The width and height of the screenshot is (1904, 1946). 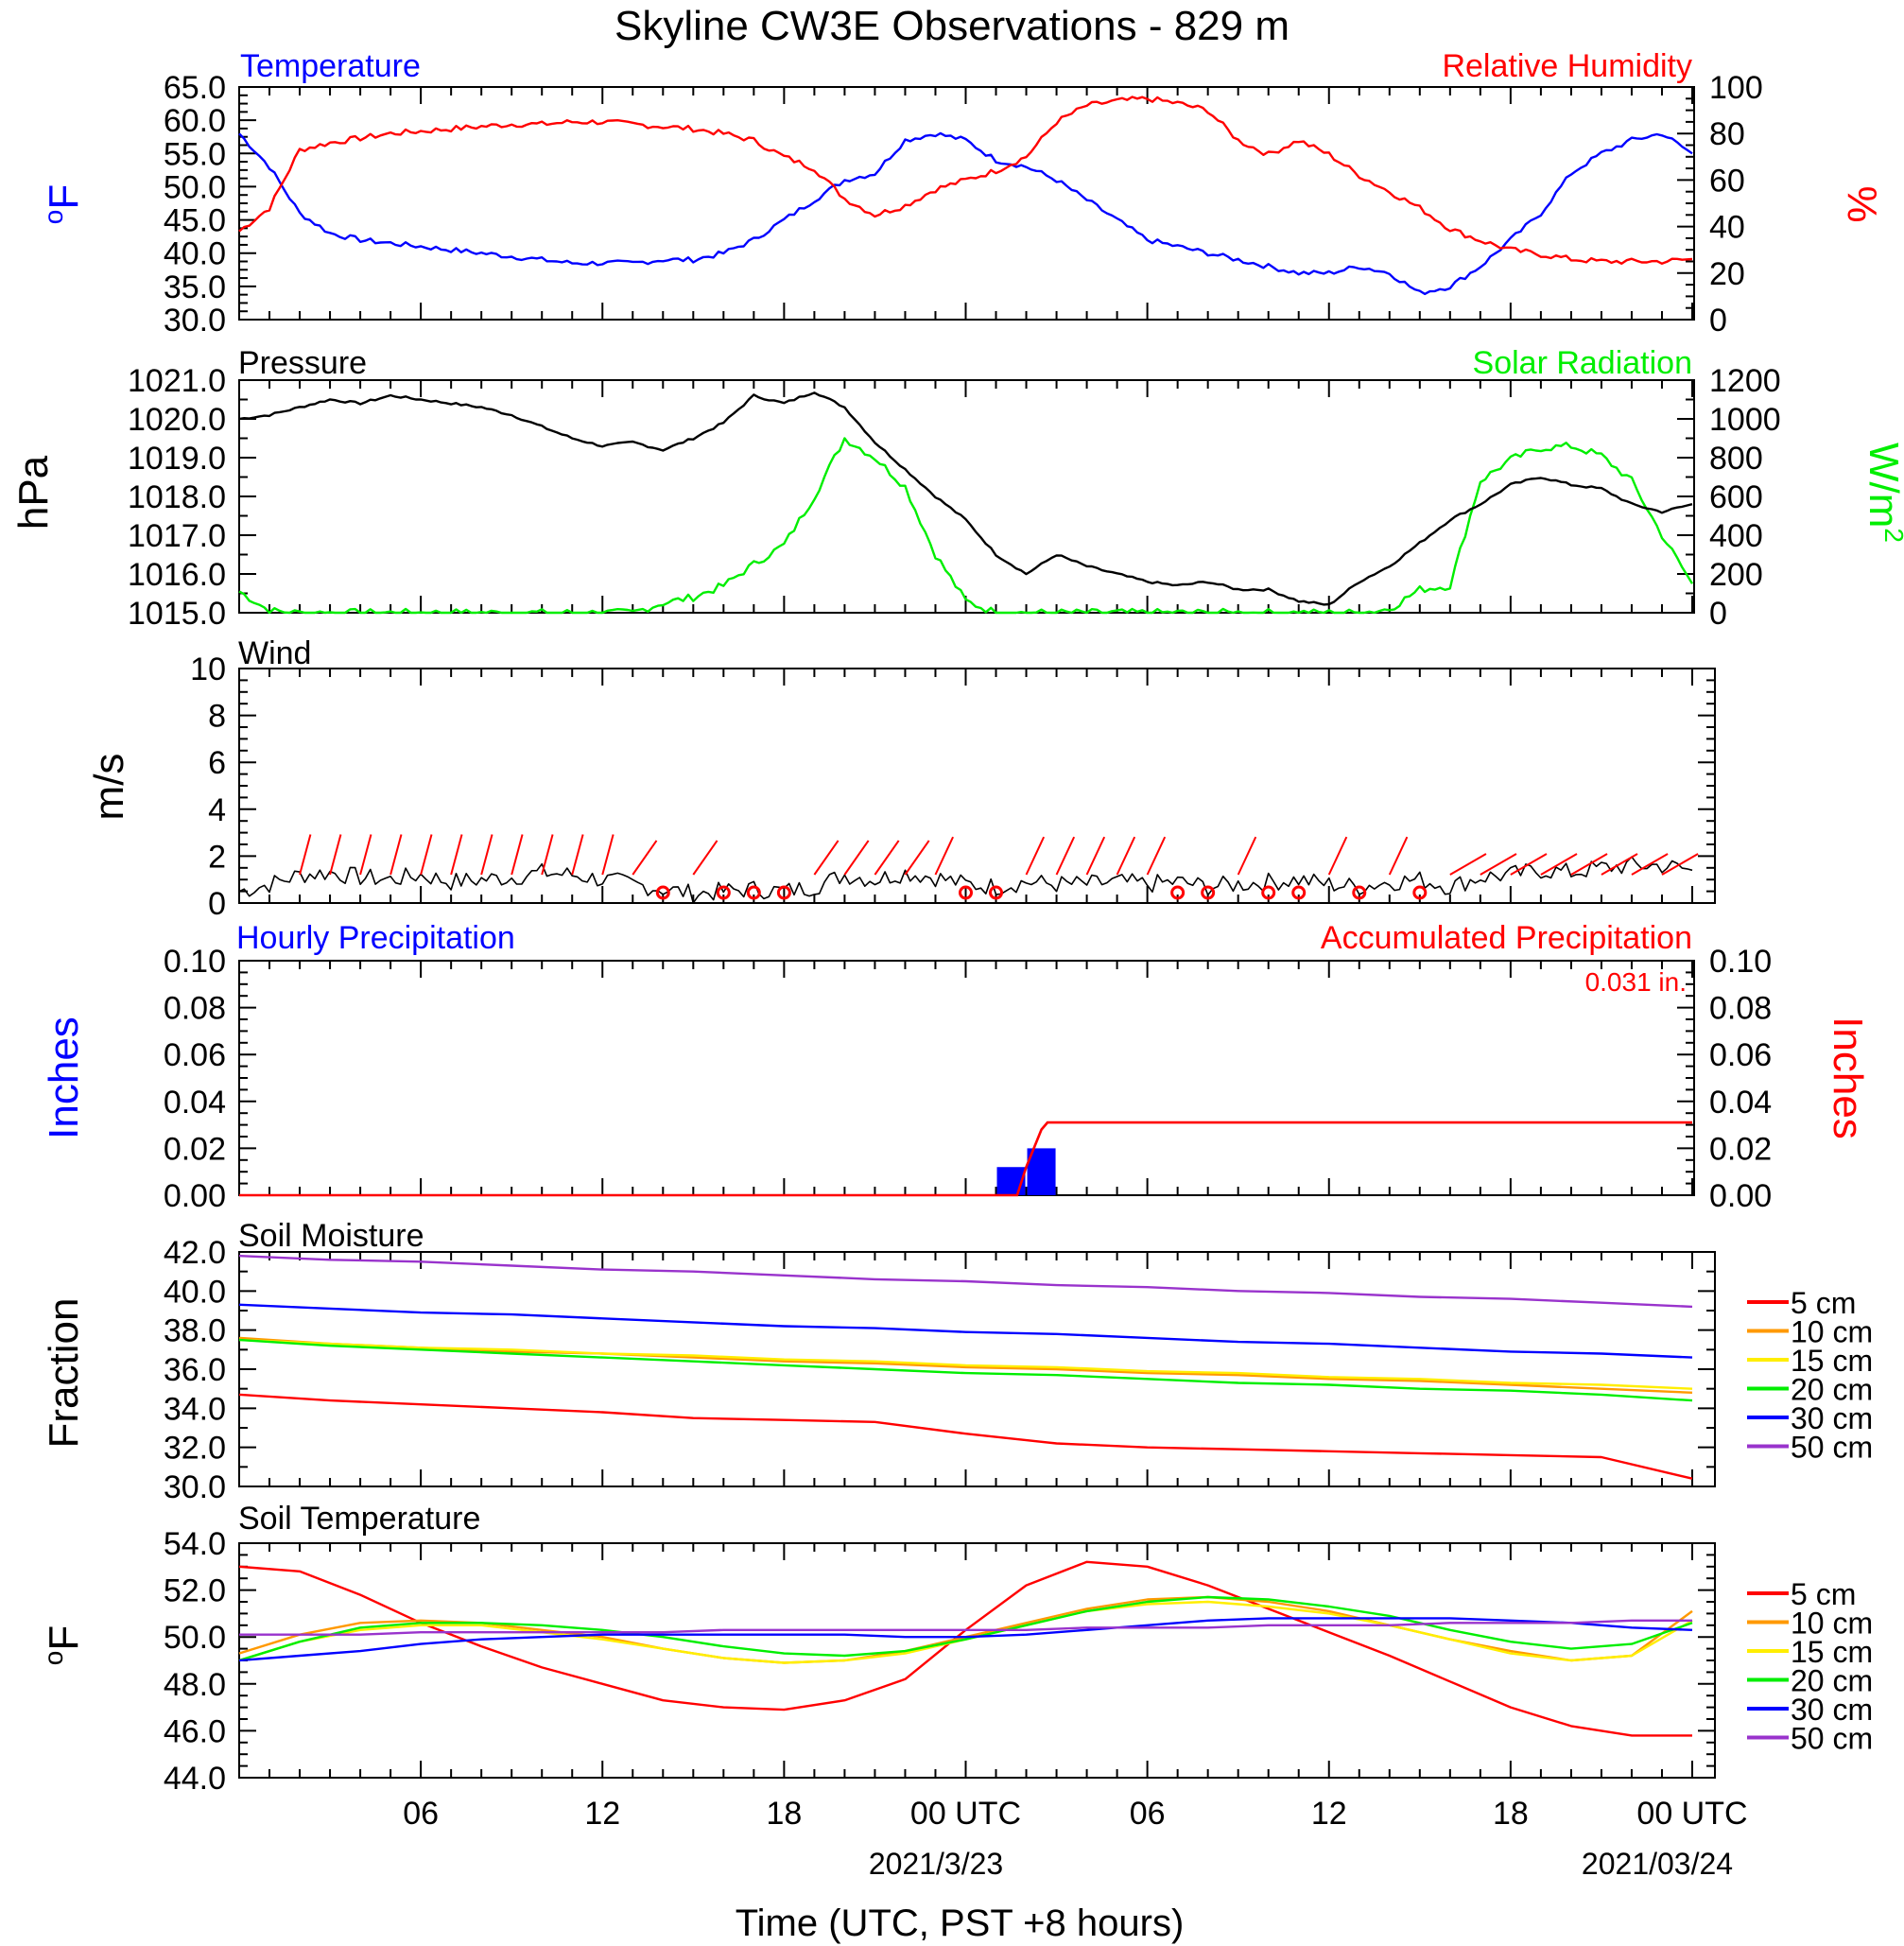 I want to click on y-tick-label: 48.0, so click(x=195, y=1685).